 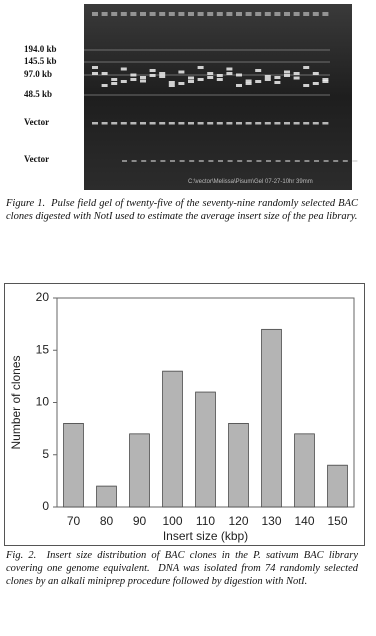 I want to click on x-axis-label: Insert size (kbp), so click(x=205, y=536).